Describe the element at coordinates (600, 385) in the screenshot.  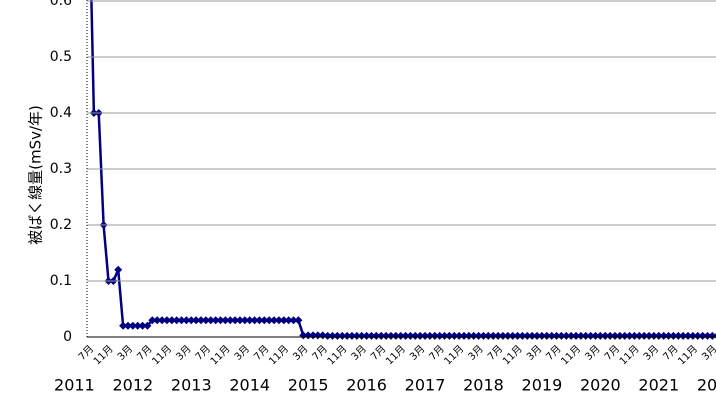
I see `year-label: 2020` at that location.